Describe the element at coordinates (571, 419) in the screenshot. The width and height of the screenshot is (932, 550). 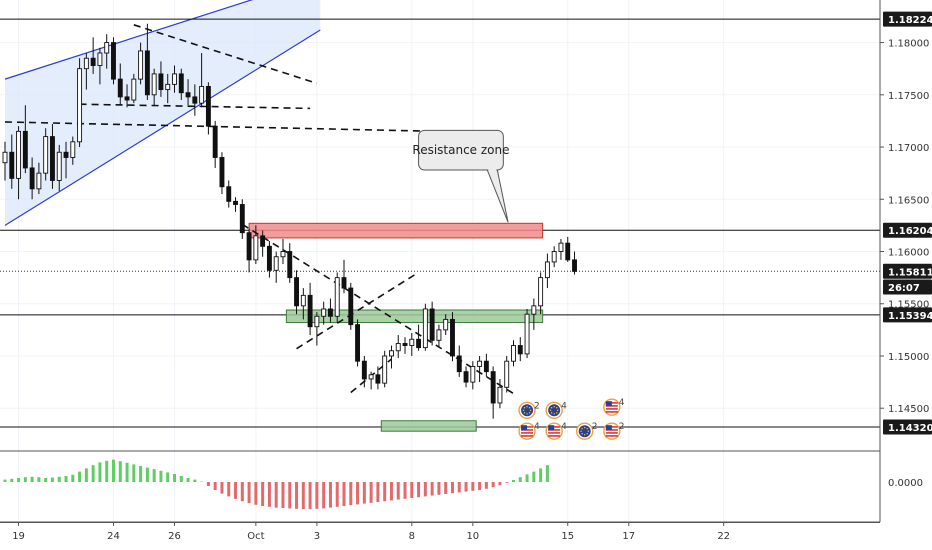
I see `events-layer: 2 4 4 4 4 2 2` at that location.